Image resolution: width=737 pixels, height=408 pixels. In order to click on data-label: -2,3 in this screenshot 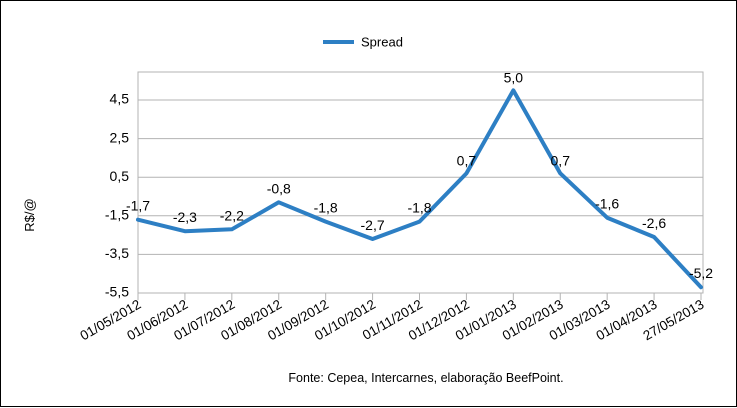, I will do `click(185, 217)`.